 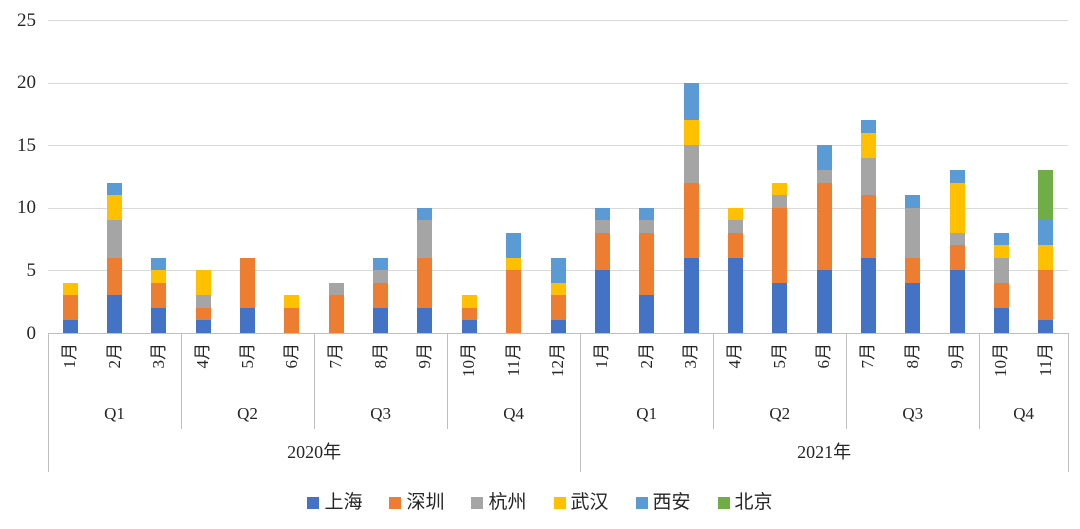 I want to click on legend-label: 深圳, so click(x=425, y=502).